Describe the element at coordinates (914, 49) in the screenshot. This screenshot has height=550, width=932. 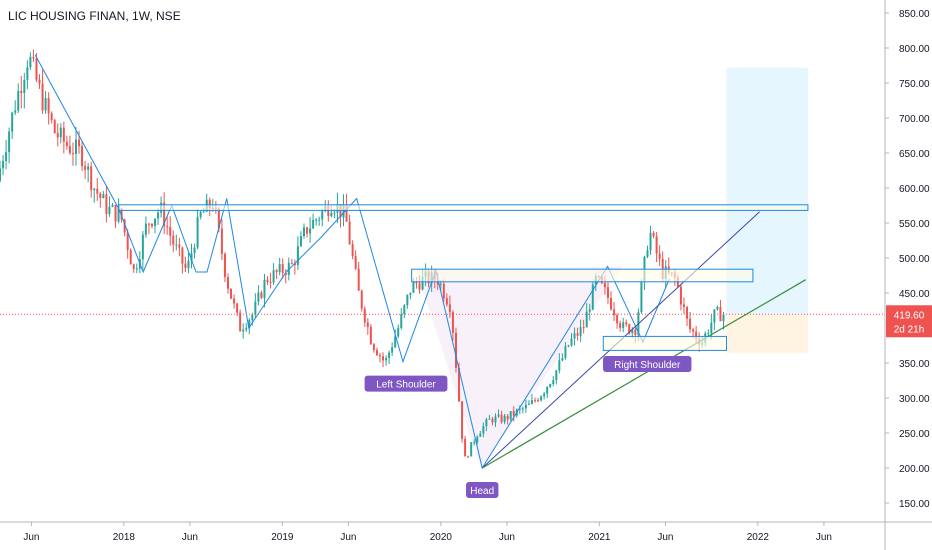
I see `y-tick-label: 800.00` at that location.